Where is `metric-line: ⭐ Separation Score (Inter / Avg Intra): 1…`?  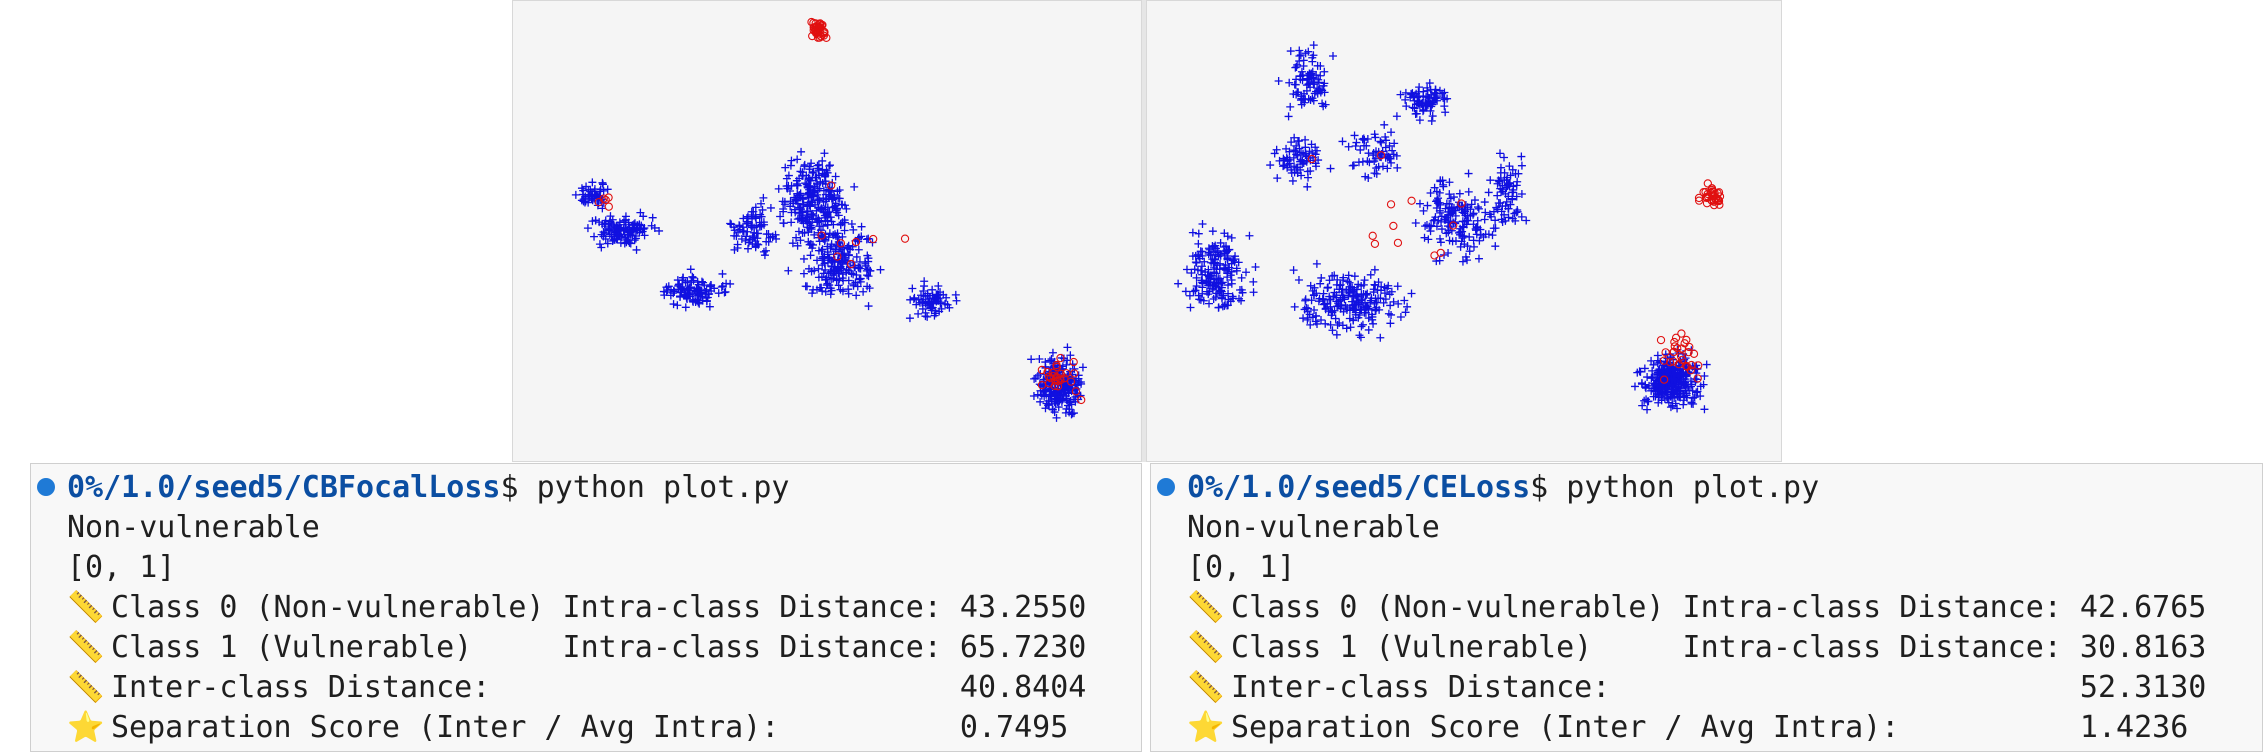 metric-line: ⭐ Separation Score (Inter / Avg Intra): 1… is located at coordinates (1687, 728).